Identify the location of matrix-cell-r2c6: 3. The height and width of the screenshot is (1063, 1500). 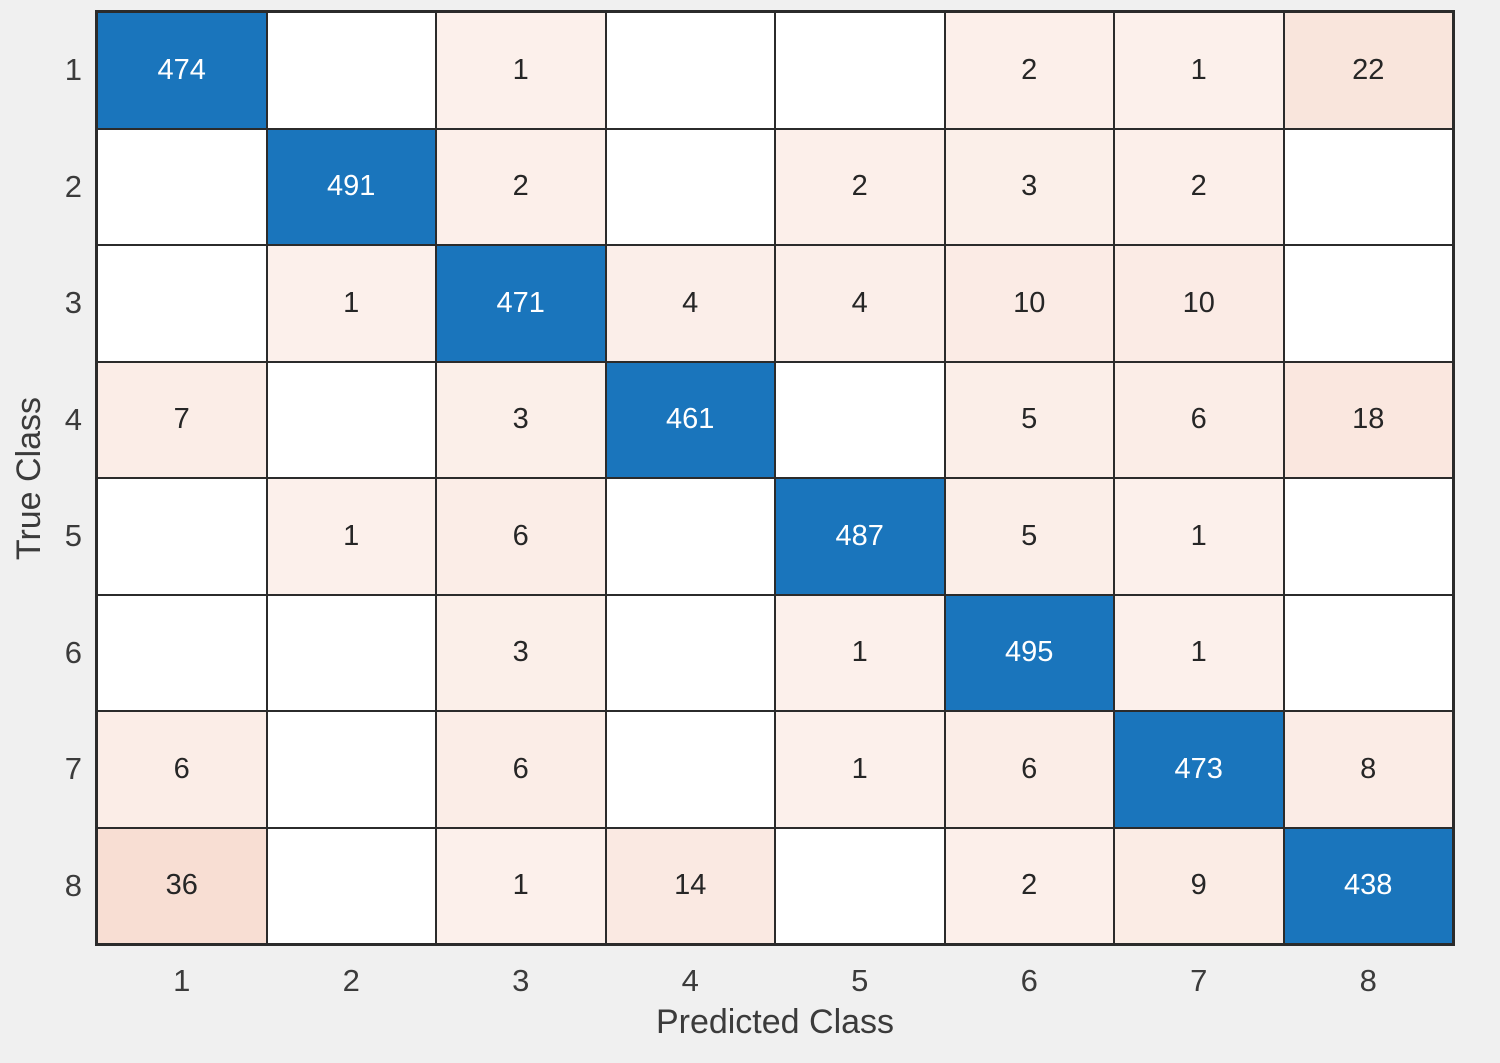
(1029, 186).